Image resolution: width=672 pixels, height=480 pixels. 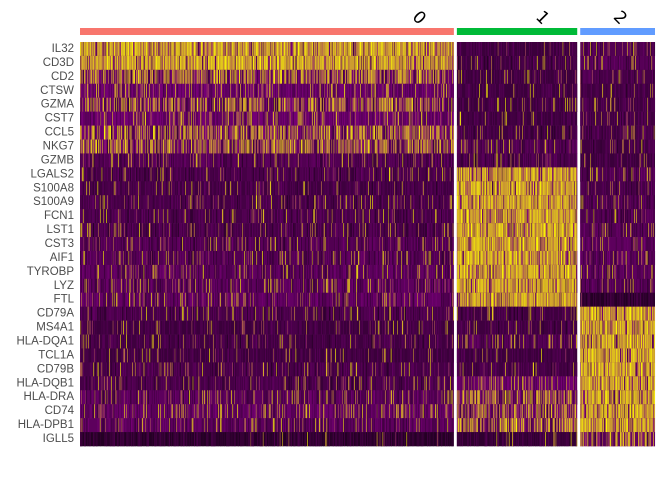 What do you see at coordinates (52, 174) in the screenshot?
I see `gene-label-lgals2: LGALS2` at bounding box center [52, 174].